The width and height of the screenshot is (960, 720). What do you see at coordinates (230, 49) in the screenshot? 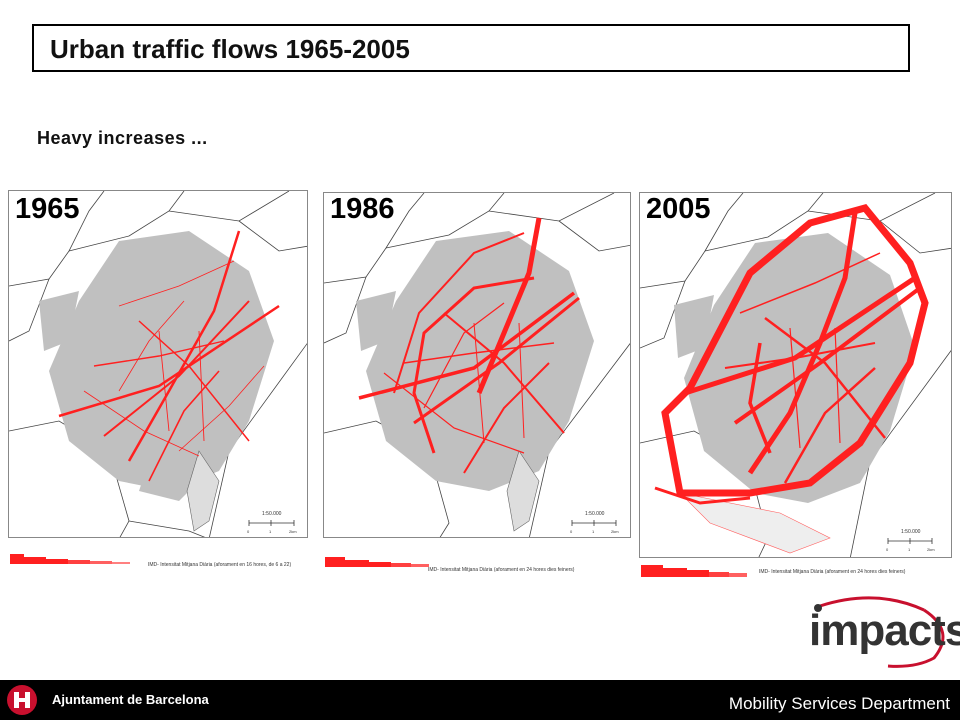
I see `page-title: Urban traffic flows 1965-2005` at bounding box center [230, 49].